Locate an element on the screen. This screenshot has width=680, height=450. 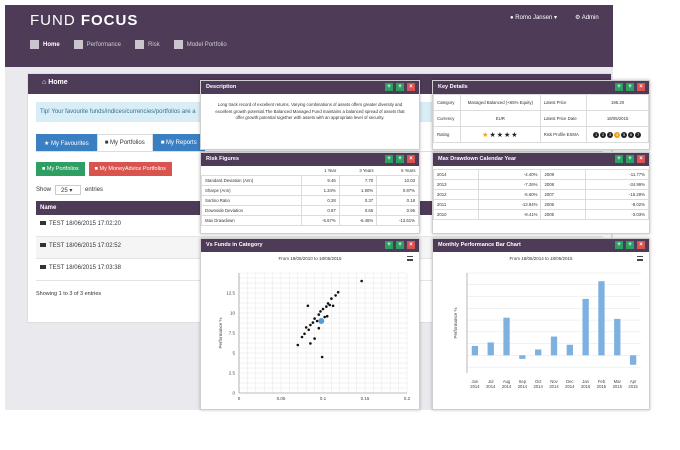
col-header: 3 Years is located at coordinates (366, 170).